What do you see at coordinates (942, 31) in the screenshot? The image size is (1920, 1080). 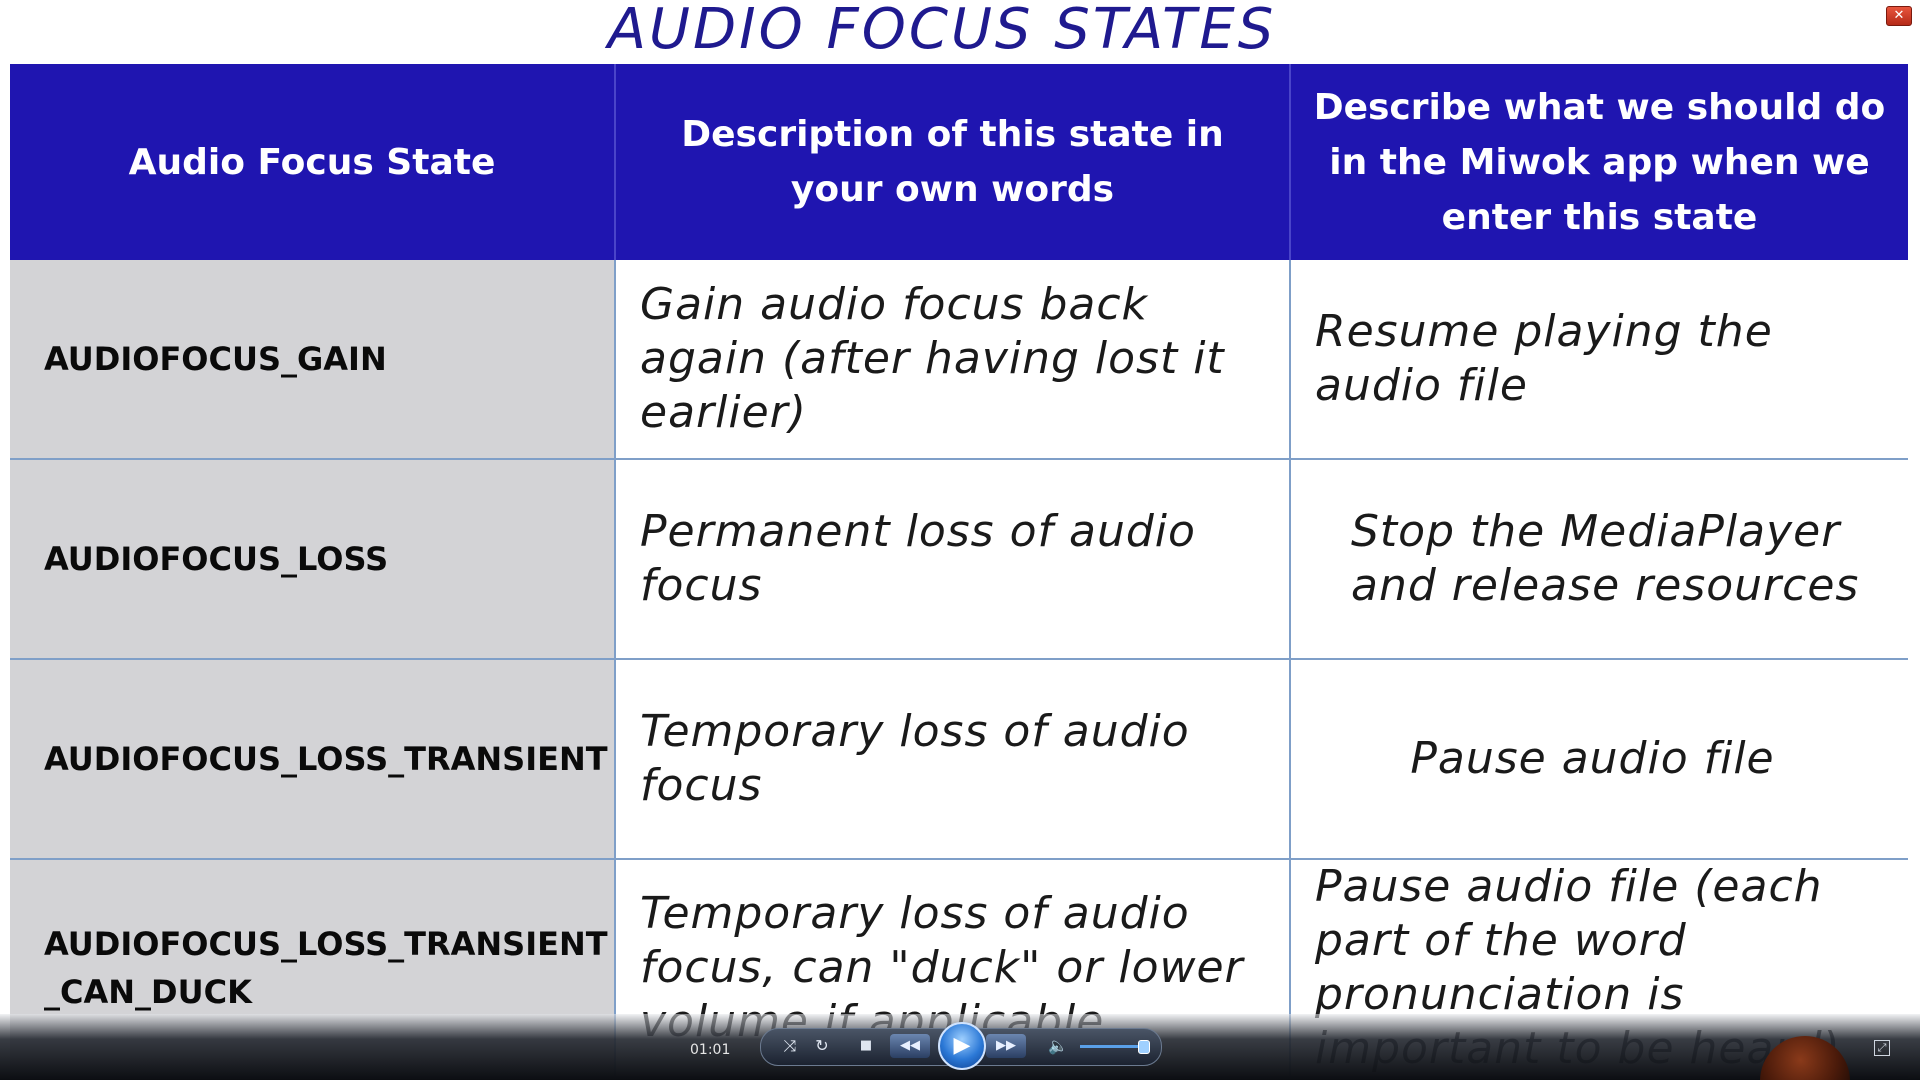 I see `slide-title: AUDIO FOCUS STATES` at bounding box center [942, 31].